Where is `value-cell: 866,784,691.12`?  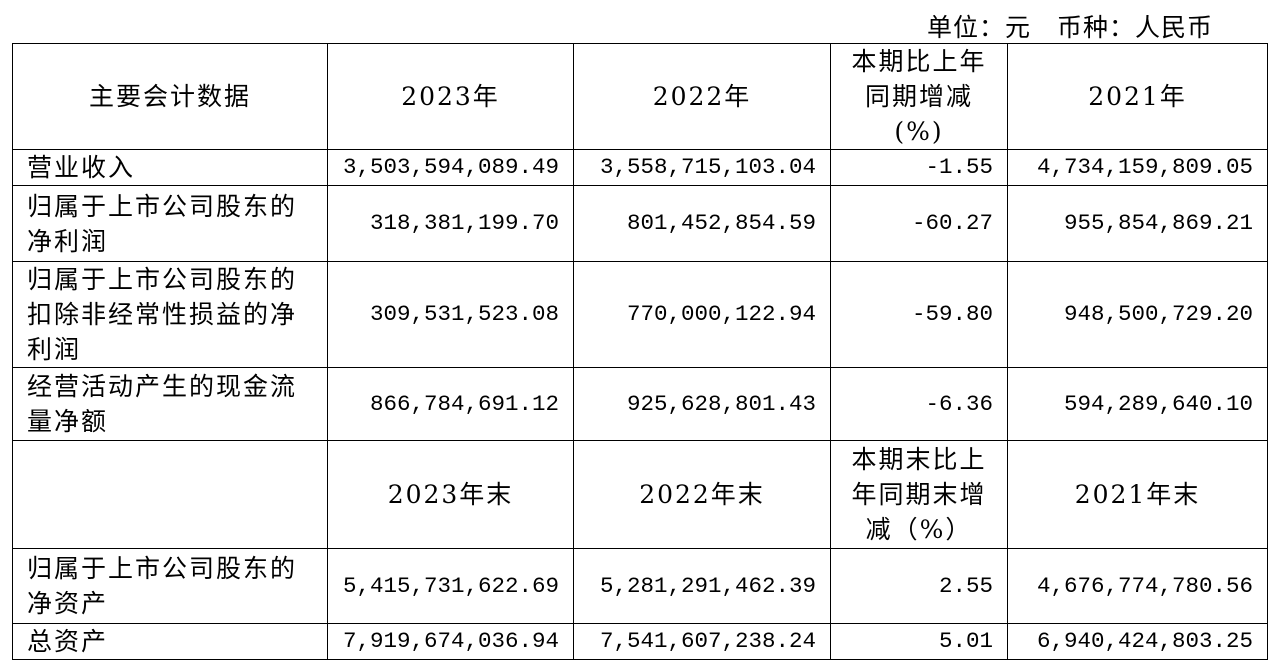 value-cell: 866,784,691.12 is located at coordinates (450, 404).